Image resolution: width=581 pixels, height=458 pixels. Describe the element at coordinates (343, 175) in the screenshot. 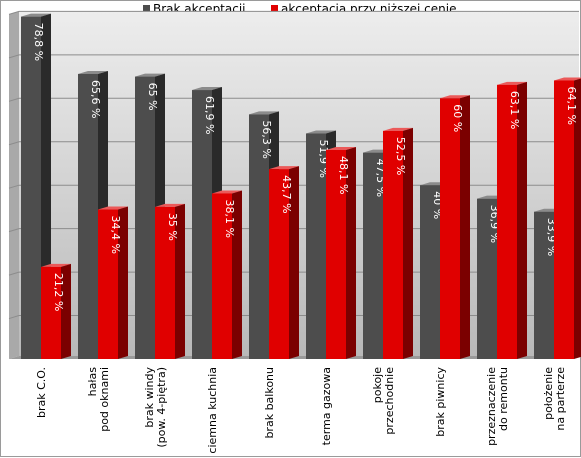

I see `data-label: 48,1 %` at that location.